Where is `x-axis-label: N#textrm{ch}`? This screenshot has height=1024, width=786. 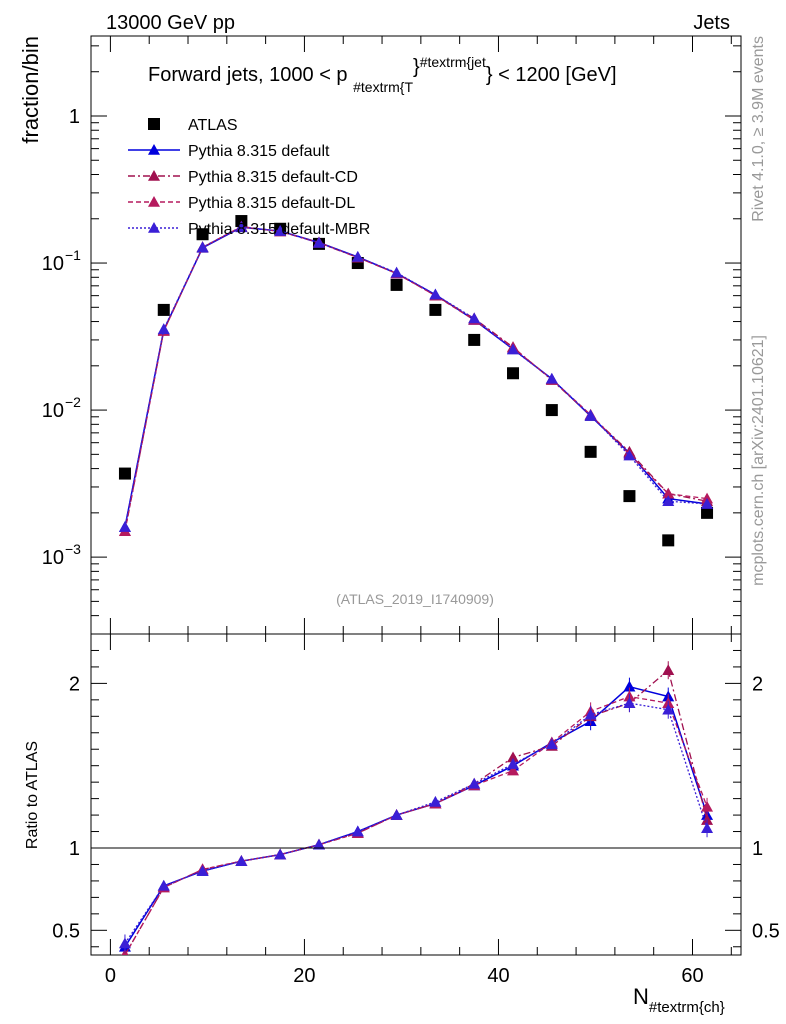
x-axis-label: N#textrm{ch} is located at coordinates (679, 1000).